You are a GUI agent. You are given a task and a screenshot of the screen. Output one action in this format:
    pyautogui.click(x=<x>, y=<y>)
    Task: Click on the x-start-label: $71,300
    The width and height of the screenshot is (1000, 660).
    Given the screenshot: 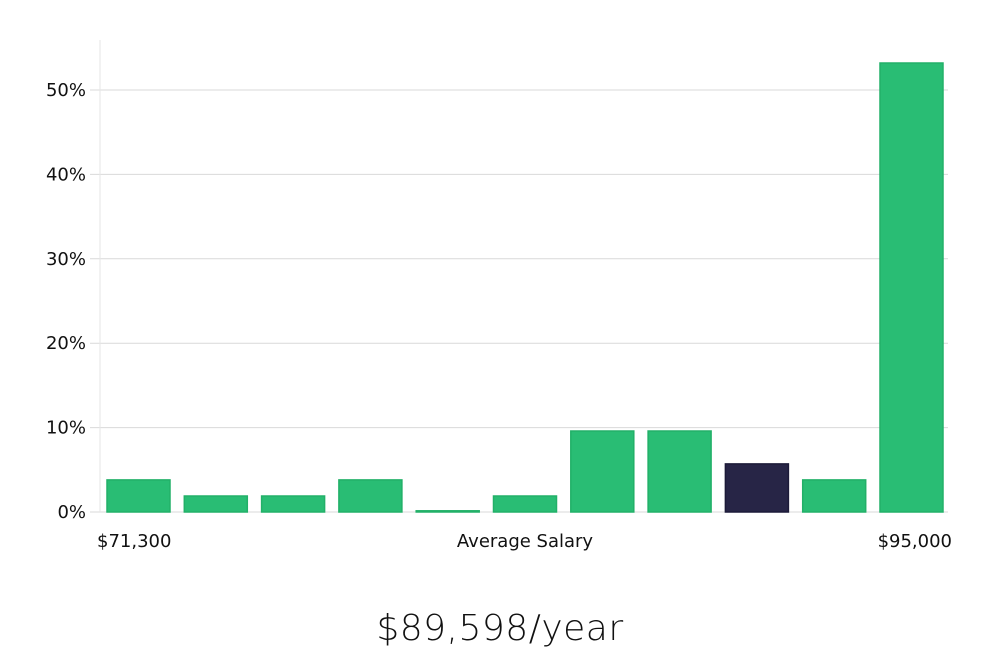 What is the action you would take?
    pyautogui.click(x=134, y=541)
    